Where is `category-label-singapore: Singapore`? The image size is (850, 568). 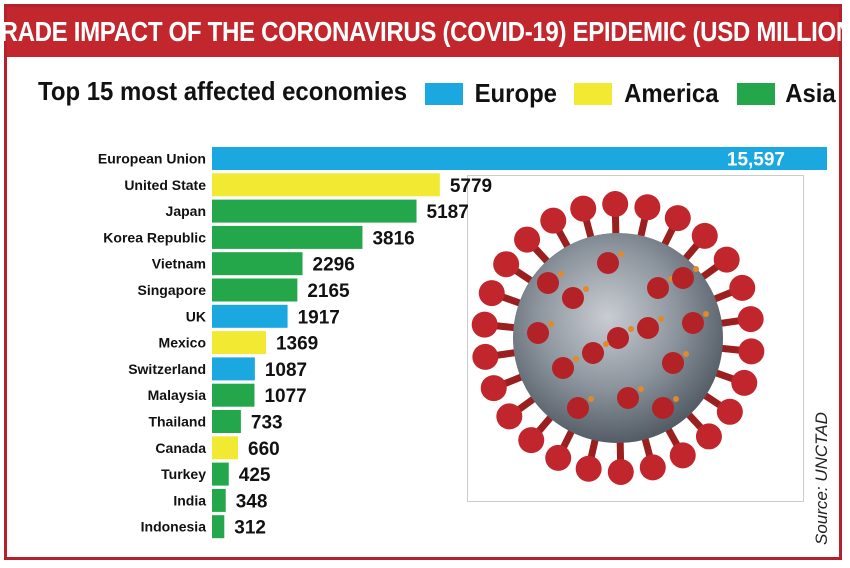 category-label-singapore: Singapore is located at coordinates (172, 290).